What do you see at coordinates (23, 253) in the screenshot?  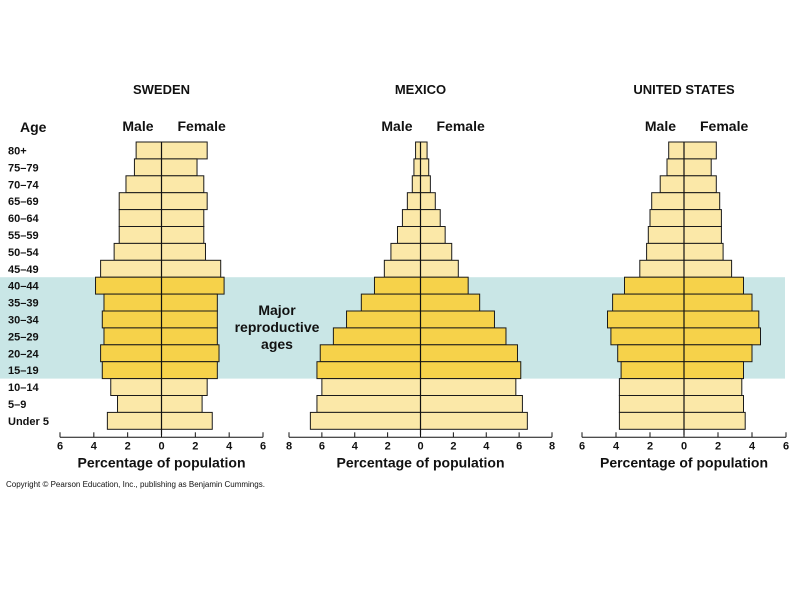 I see `age-group-label: 50–54` at bounding box center [23, 253].